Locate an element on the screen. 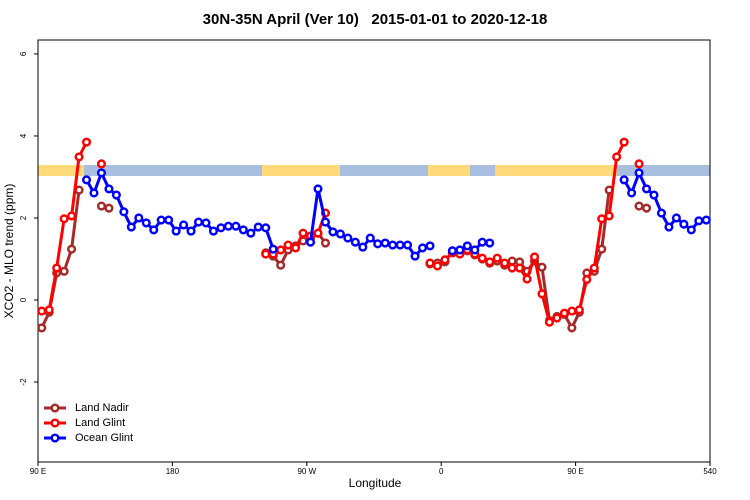 This screenshot has height=500, width=750. x-tick-label: 90 W is located at coordinates (306, 471).